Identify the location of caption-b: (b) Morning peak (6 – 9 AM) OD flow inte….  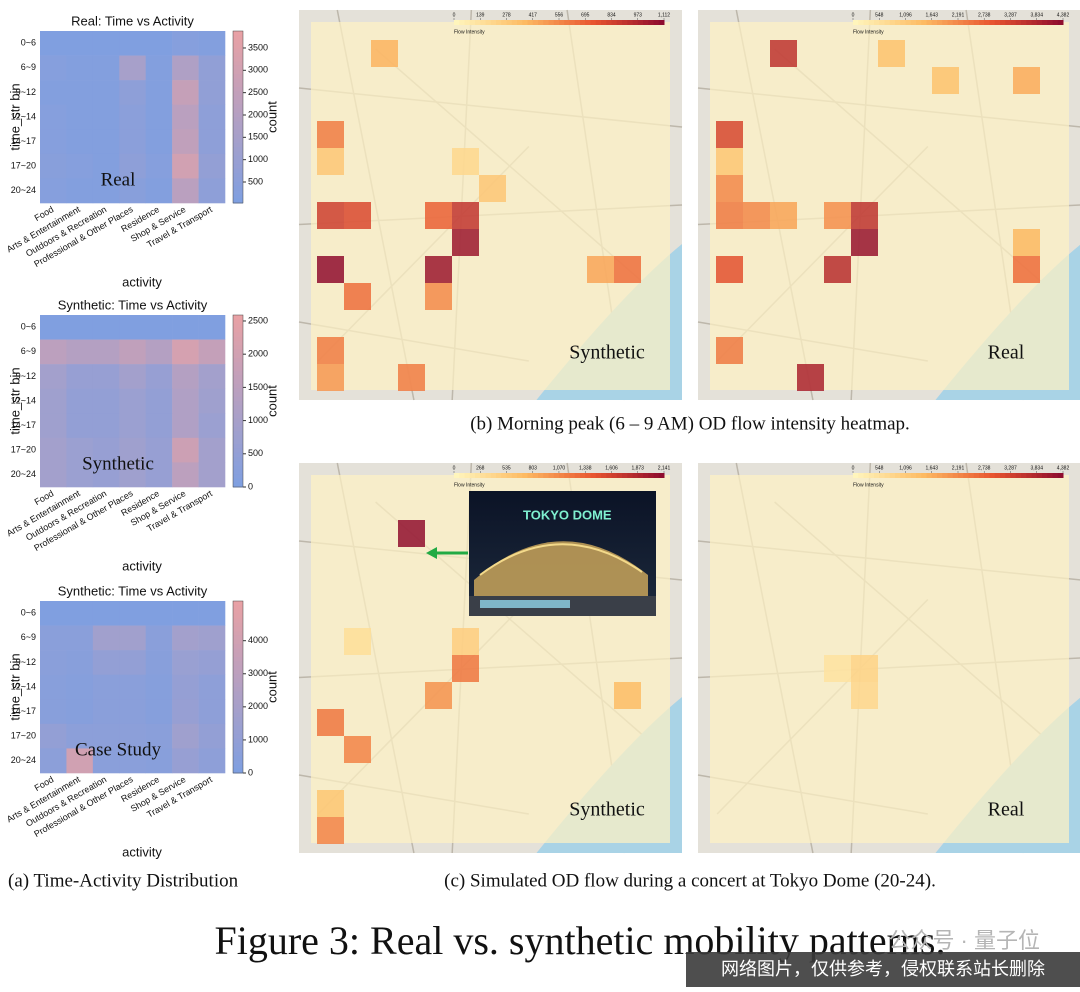
(690, 423).